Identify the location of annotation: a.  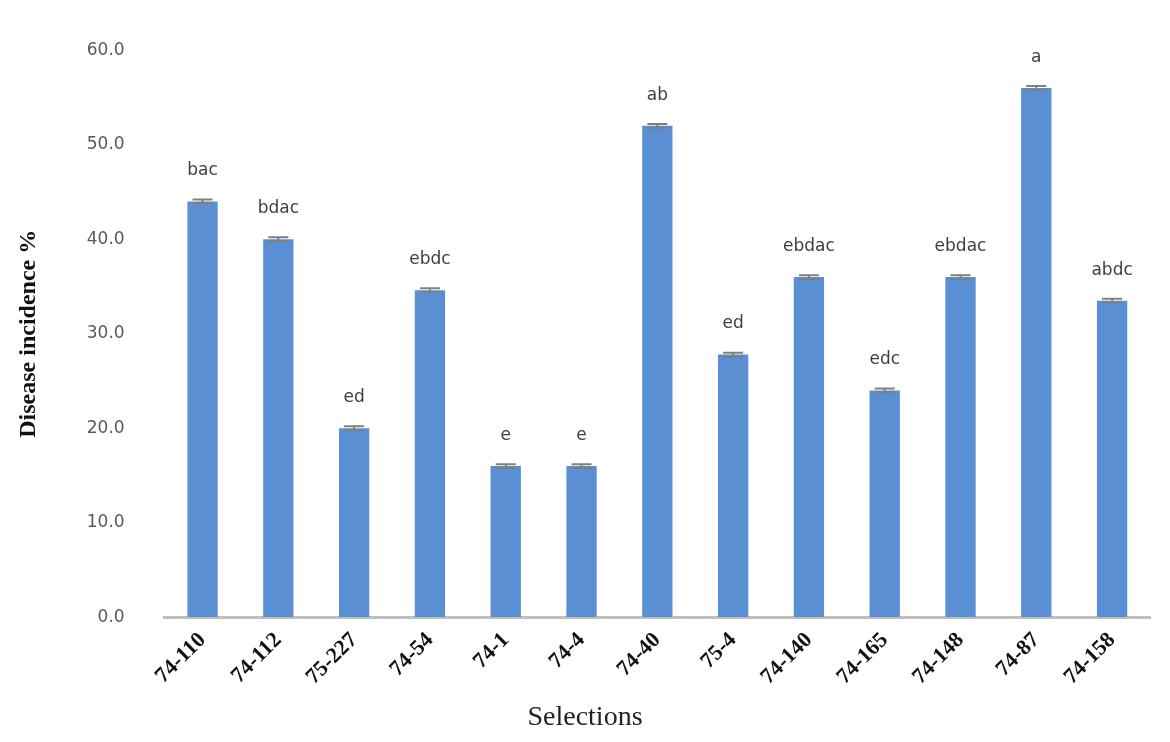
(1036, 55).